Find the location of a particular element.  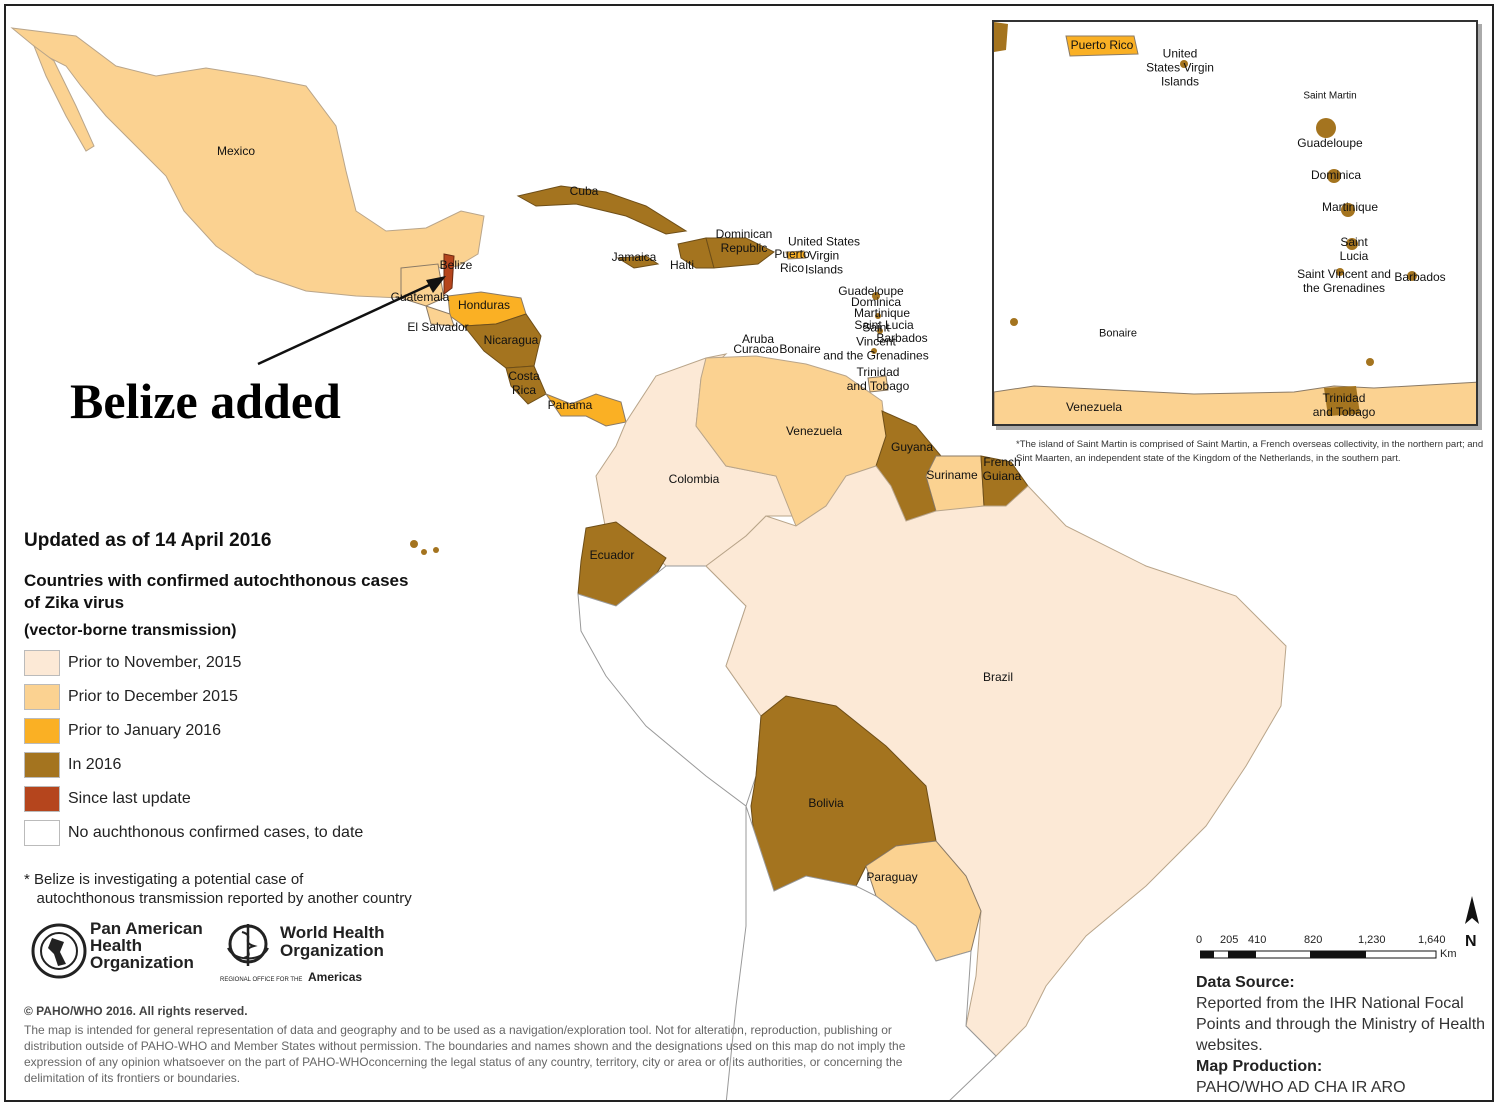

belize-added-callout: Belize added is located at coordinates (205, 401).